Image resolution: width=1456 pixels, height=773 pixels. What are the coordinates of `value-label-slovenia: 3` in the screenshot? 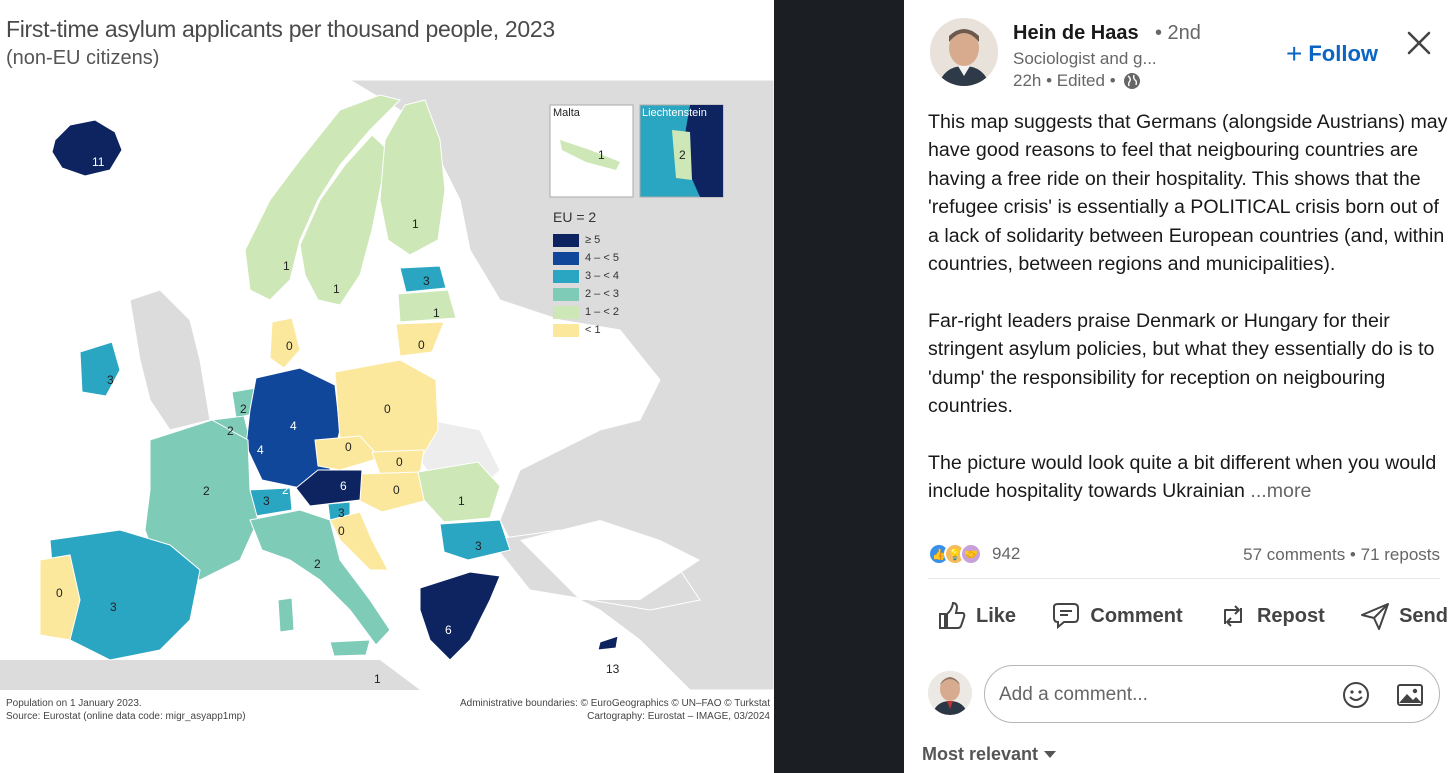 It's located at (341, 513).